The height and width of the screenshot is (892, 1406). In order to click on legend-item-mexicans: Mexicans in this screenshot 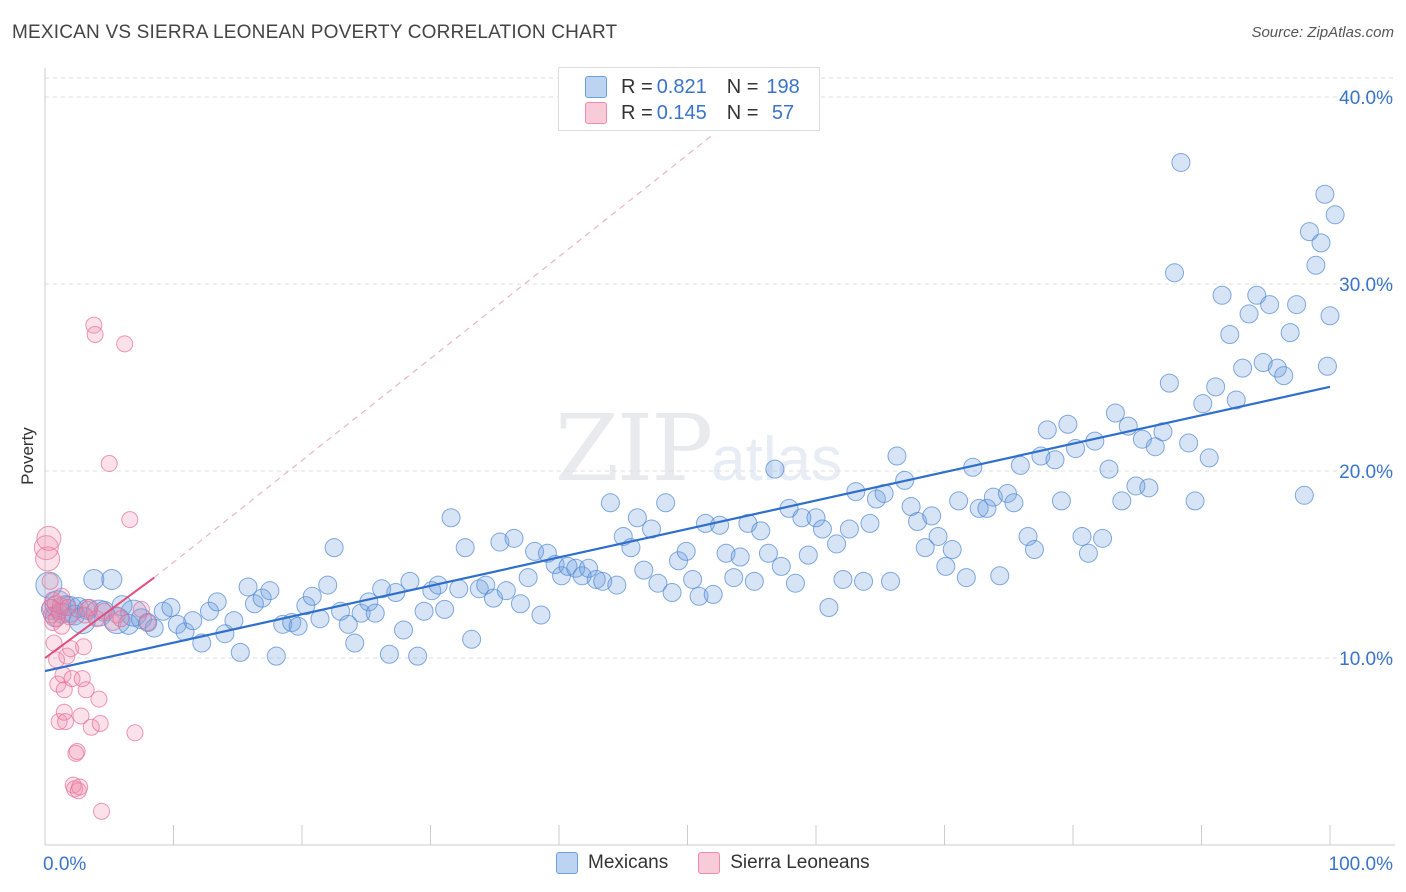, I will do `click(612, 863)`.